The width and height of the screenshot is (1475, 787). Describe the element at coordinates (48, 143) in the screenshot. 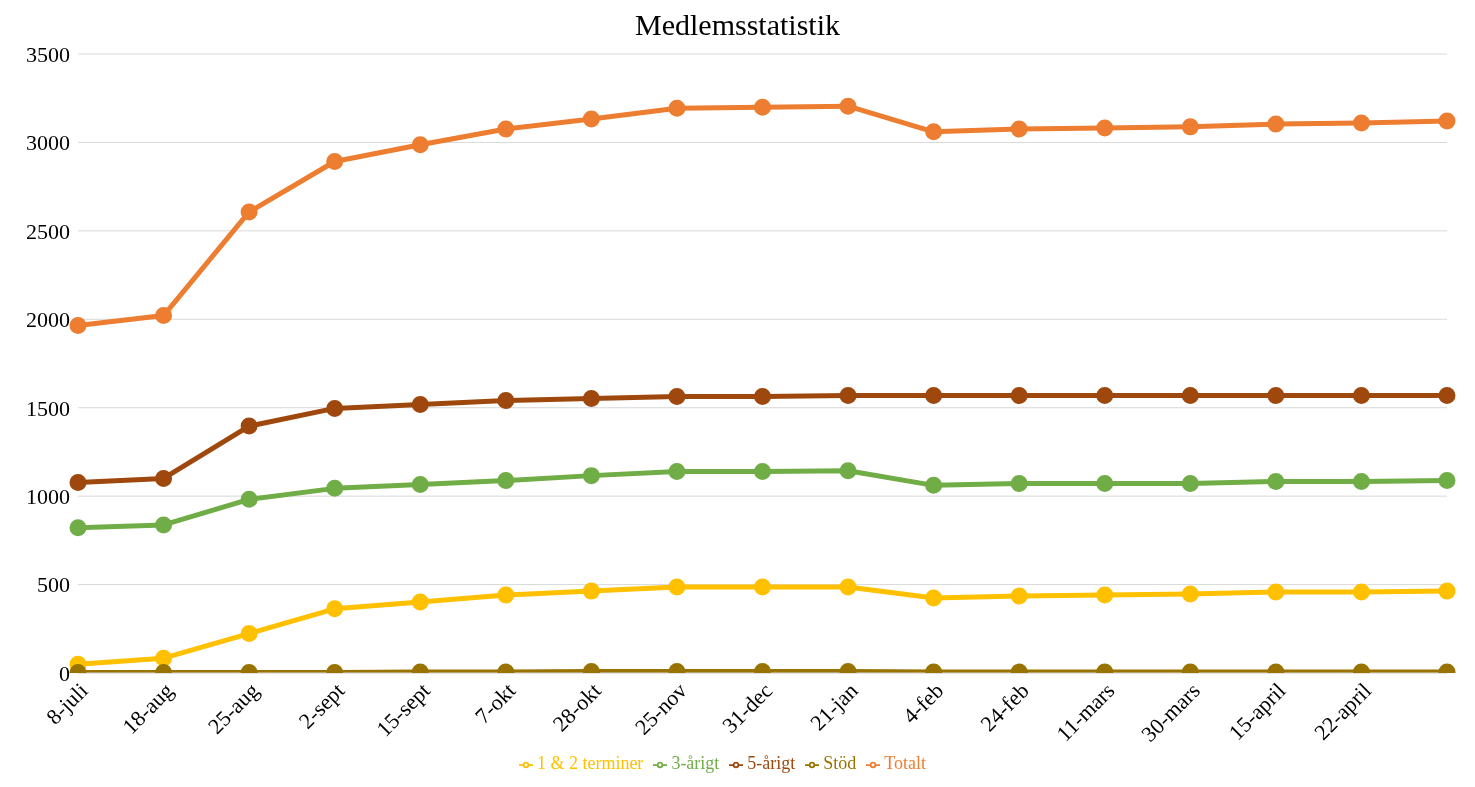

I see `y-tick-label: 3000` at that location.